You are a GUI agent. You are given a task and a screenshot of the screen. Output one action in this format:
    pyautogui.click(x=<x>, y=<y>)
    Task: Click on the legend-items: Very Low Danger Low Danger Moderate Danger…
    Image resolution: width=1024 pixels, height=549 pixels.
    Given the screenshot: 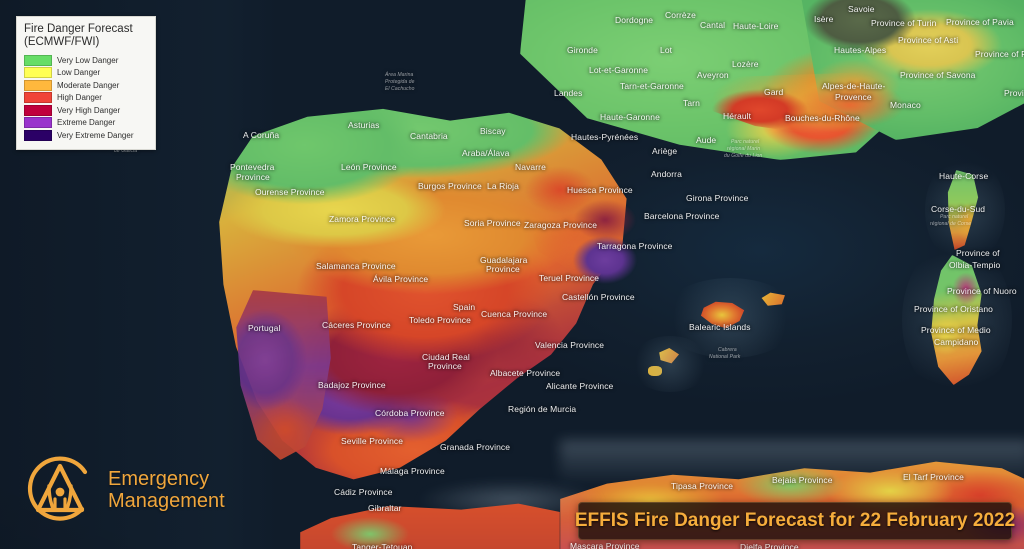 What is the action you would take?
    pyautogui.click(x=86, y=97)
    